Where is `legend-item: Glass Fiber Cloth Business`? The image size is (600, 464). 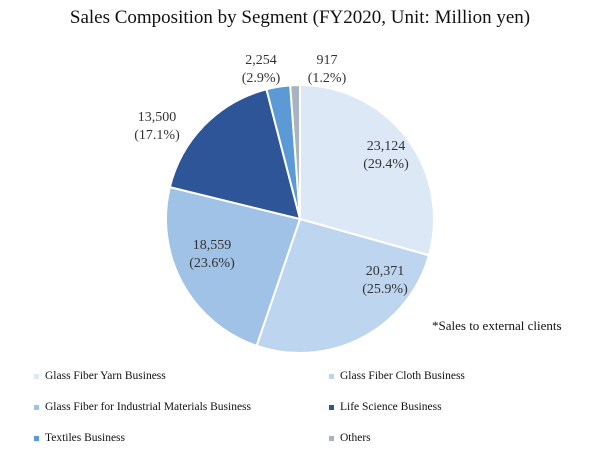
legend-item: Glass Fiber Cloth Business is located at coordinates (461, 376).